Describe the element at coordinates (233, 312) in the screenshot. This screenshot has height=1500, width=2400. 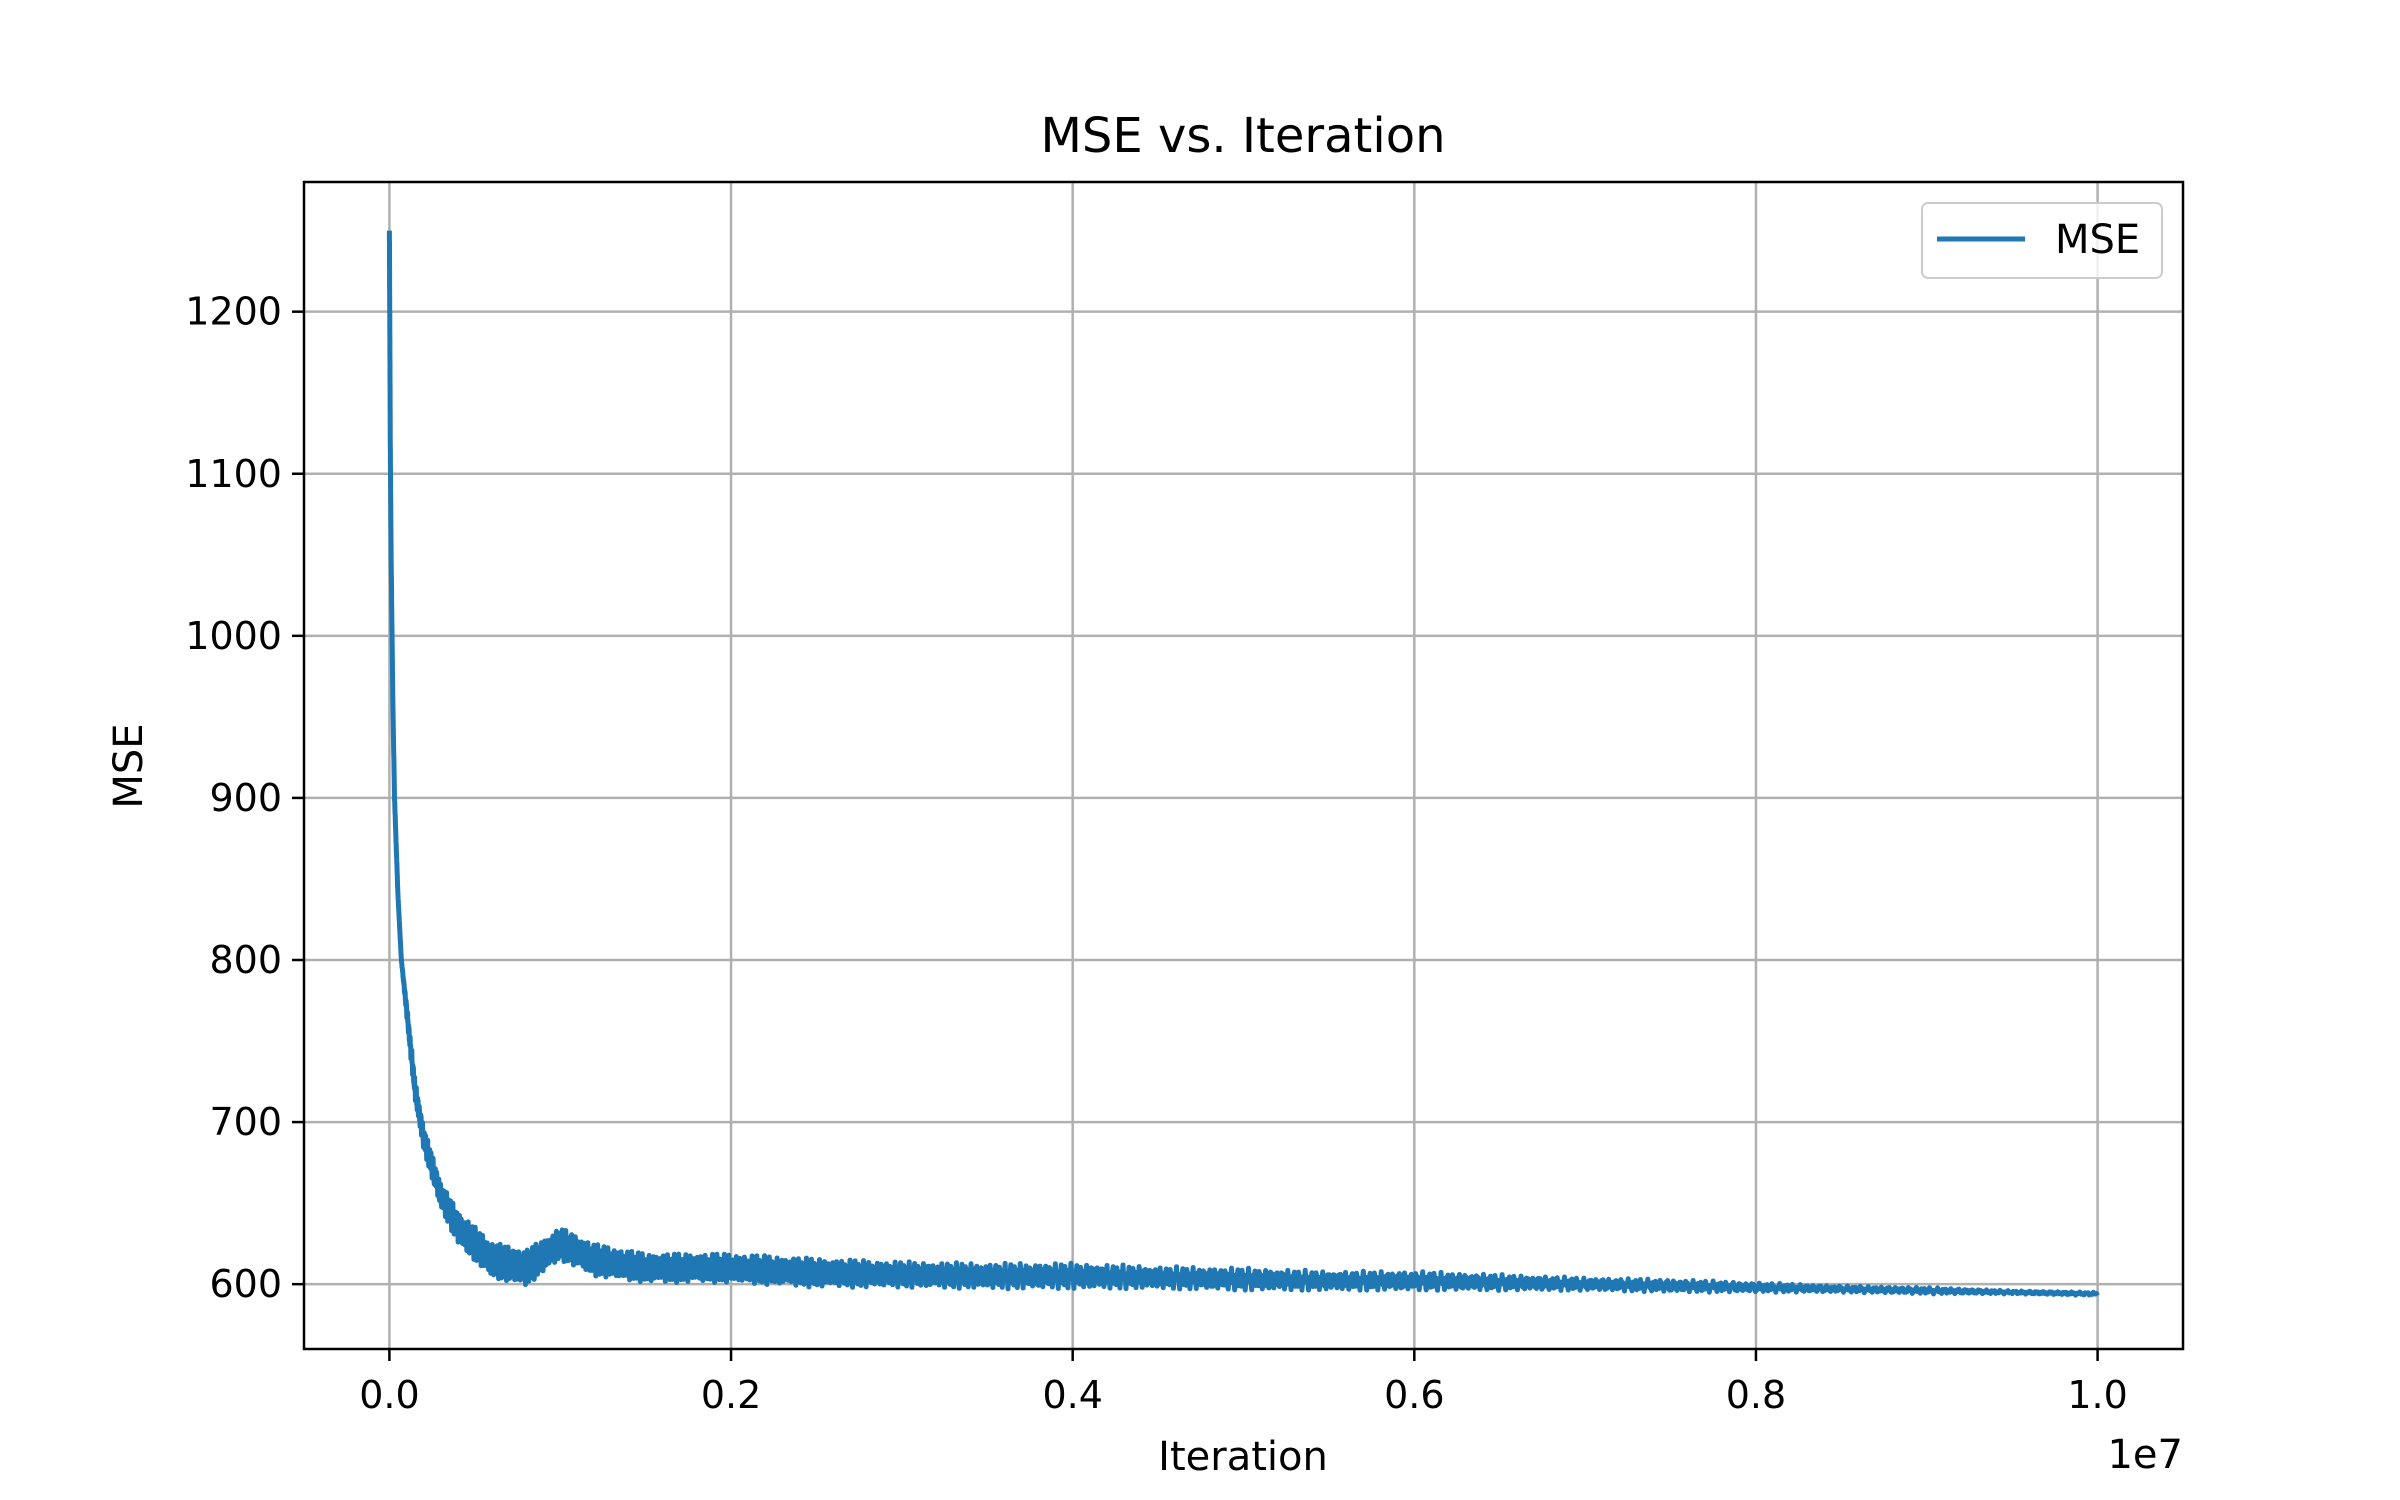
I see `y-tick-label: 1200` at that location.